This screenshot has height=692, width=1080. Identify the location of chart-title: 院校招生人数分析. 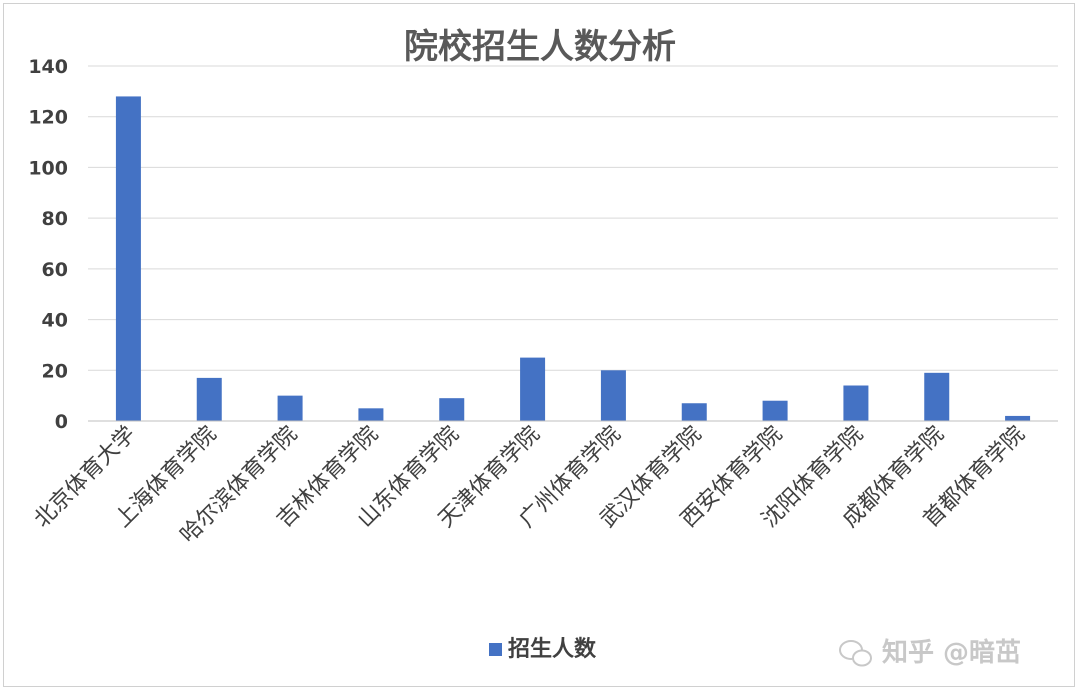
(540, 47).